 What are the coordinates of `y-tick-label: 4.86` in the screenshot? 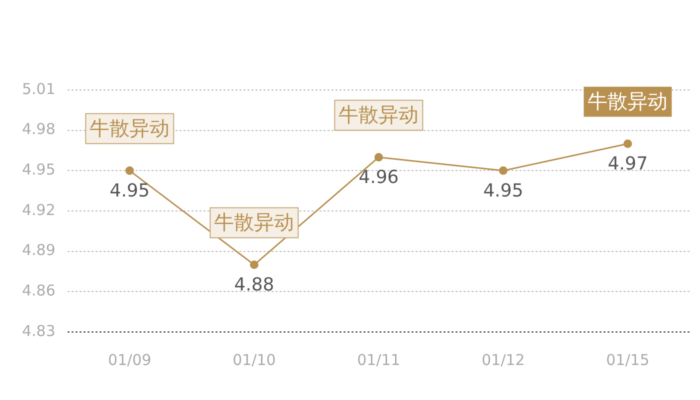 It's located at (39, 291).